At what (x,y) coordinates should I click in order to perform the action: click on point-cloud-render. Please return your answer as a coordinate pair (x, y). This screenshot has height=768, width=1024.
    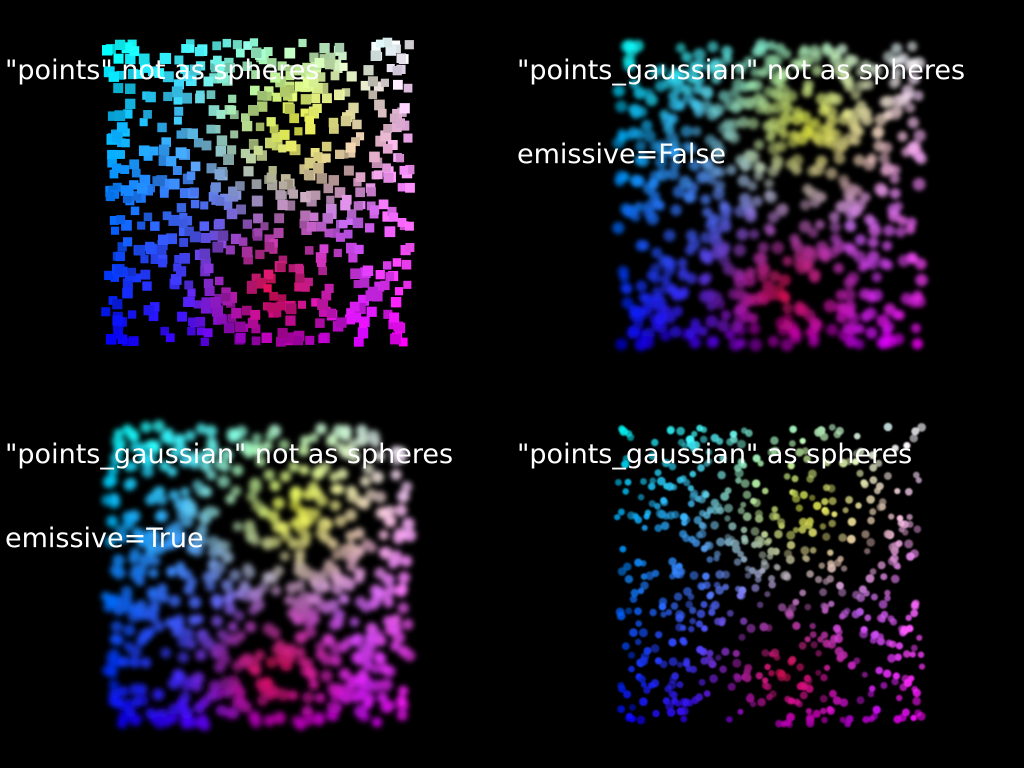
    Looking at the image, I should click on (258, 192).